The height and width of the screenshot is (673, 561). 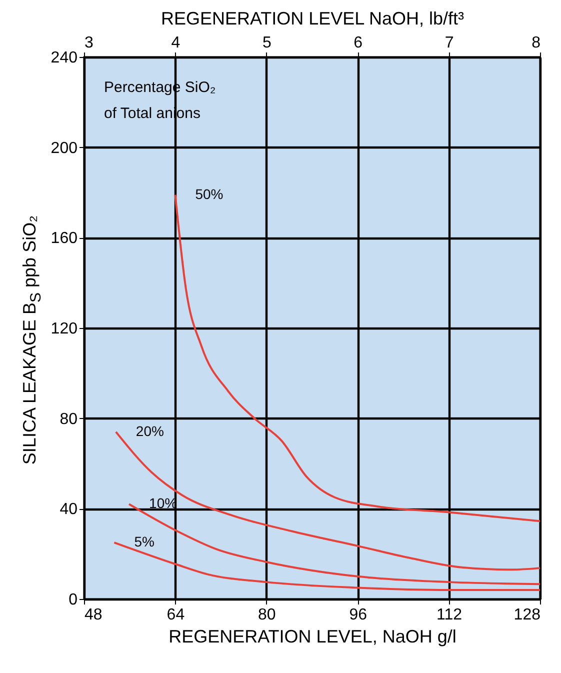 I want to click on x2-tick-label: 8, so click(x=536, y=43).